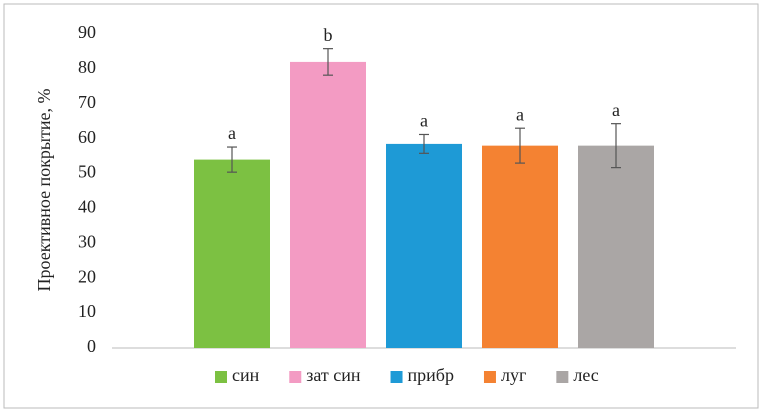  Describe the element at coordinates (87, 137) in the screenshot. I see `y-tick-label: 60` at that location.